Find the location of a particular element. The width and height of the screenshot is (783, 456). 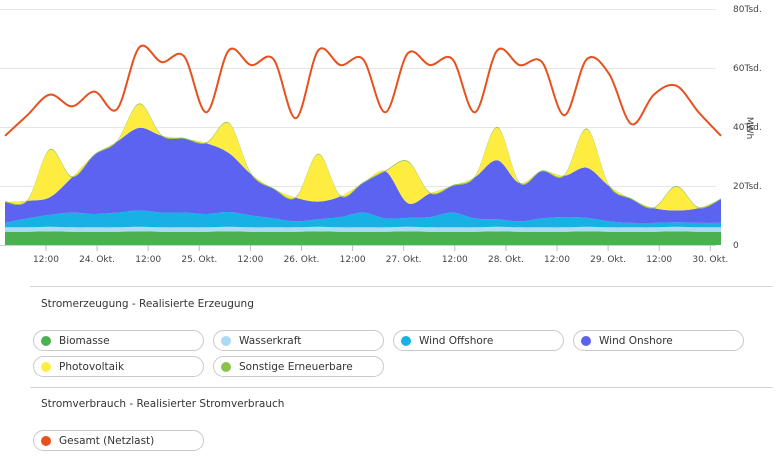

legend-item-biomasse: Biomasse is located at coordinates (118, 340).